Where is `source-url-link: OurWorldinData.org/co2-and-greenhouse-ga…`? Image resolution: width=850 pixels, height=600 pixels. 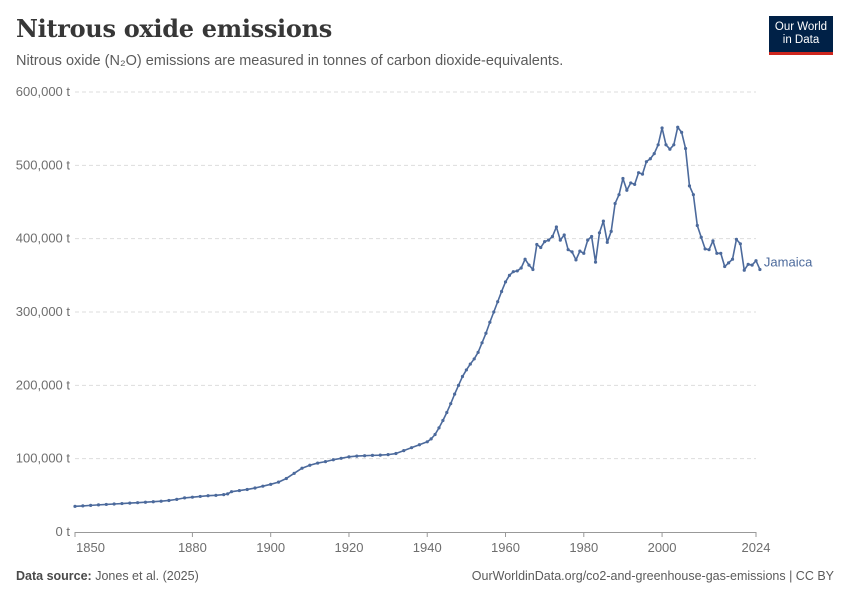
source-url-link: OurWorldinData.org/co2-and-greenhouse-ga… is located at coordinates (652, 576).